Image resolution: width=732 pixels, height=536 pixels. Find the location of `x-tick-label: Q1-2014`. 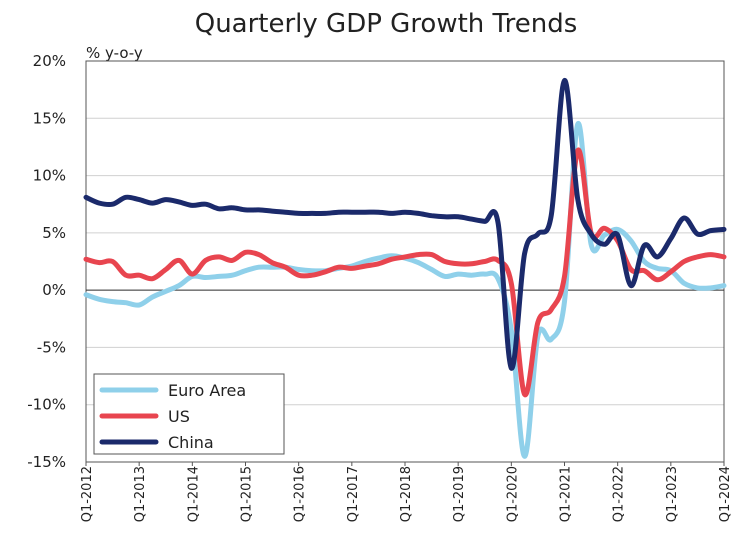

x-tick-label: Q1-2014 is located at coordinates (193, 494).